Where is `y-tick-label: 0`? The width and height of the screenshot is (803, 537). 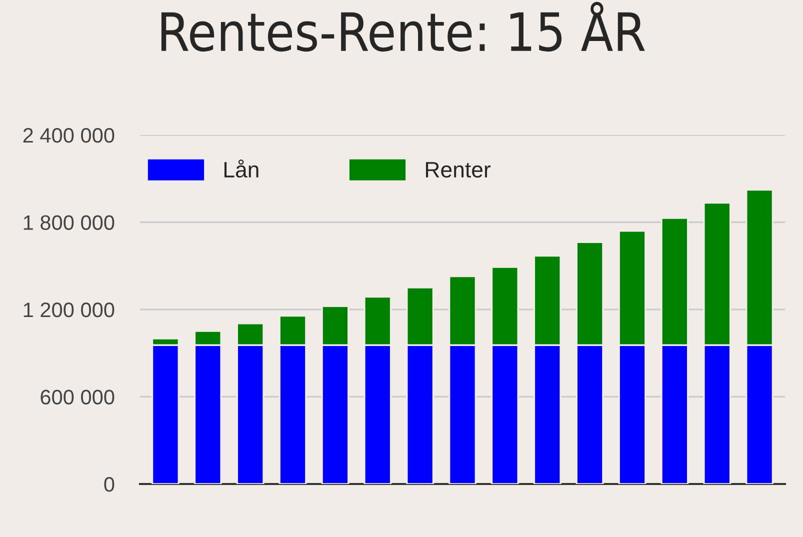 y-tick-label: 0 is located at coordinates (109, 484).